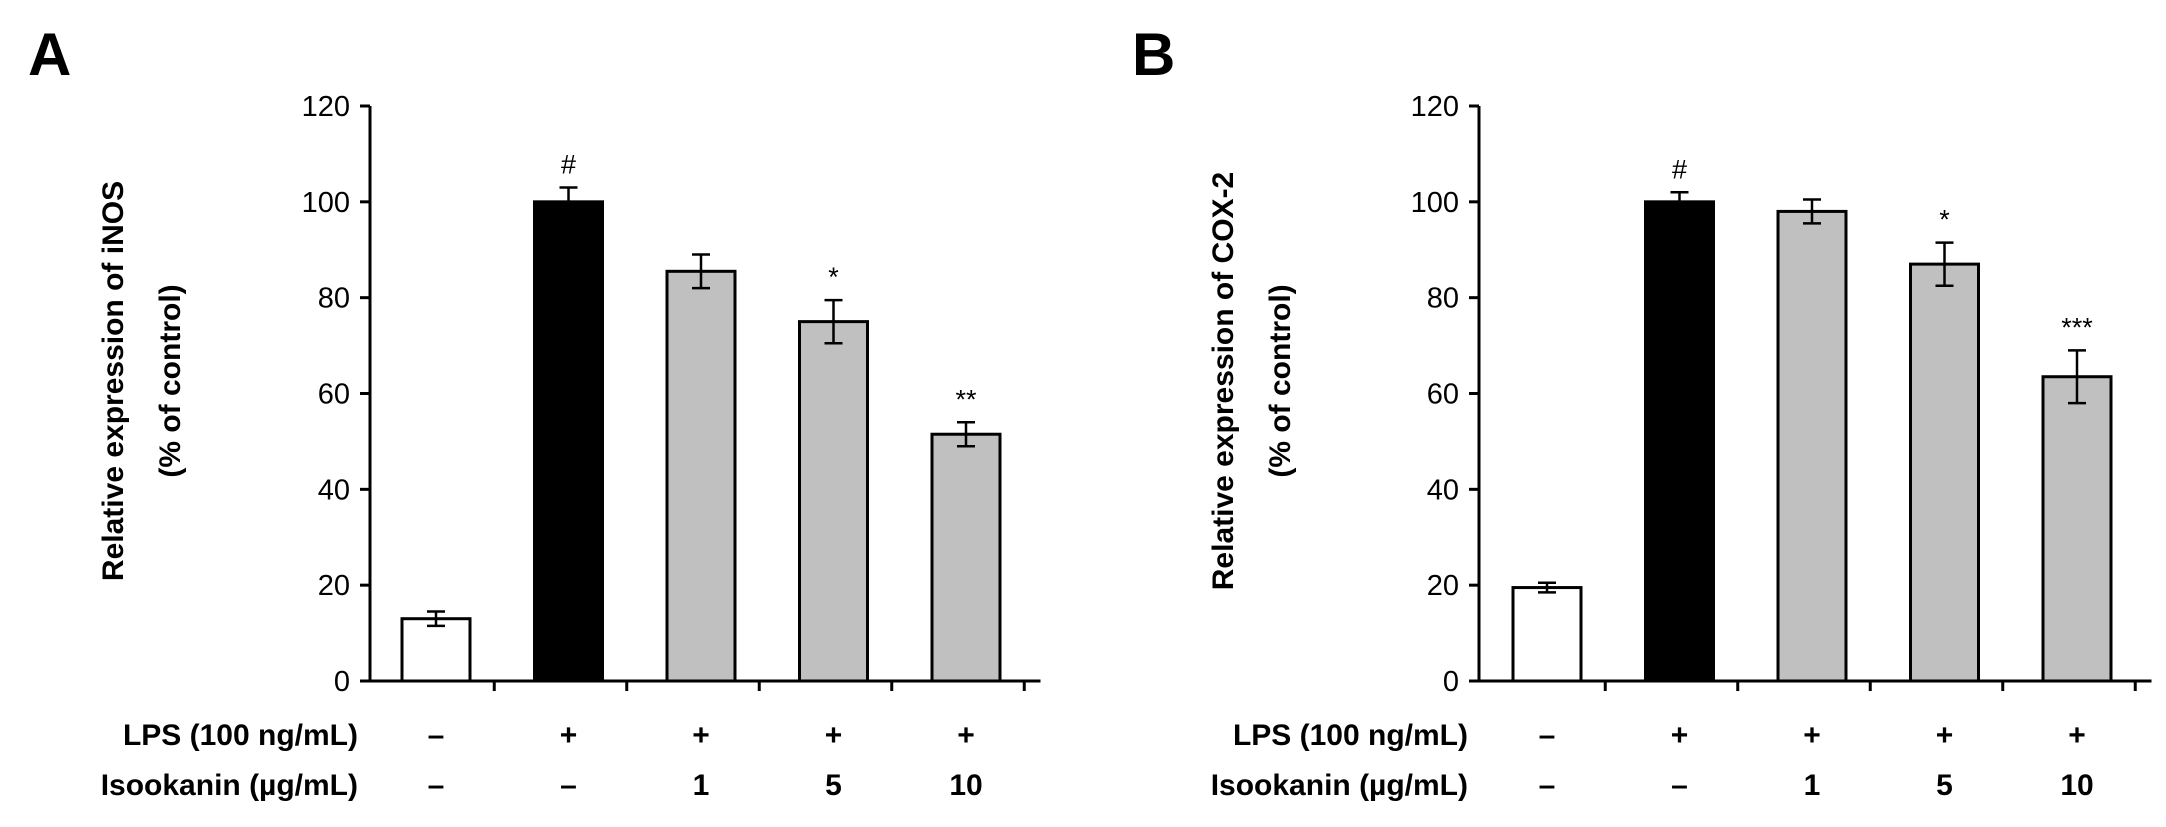  I want to click on panel-b-lps-value: –, so click(1547, 735).